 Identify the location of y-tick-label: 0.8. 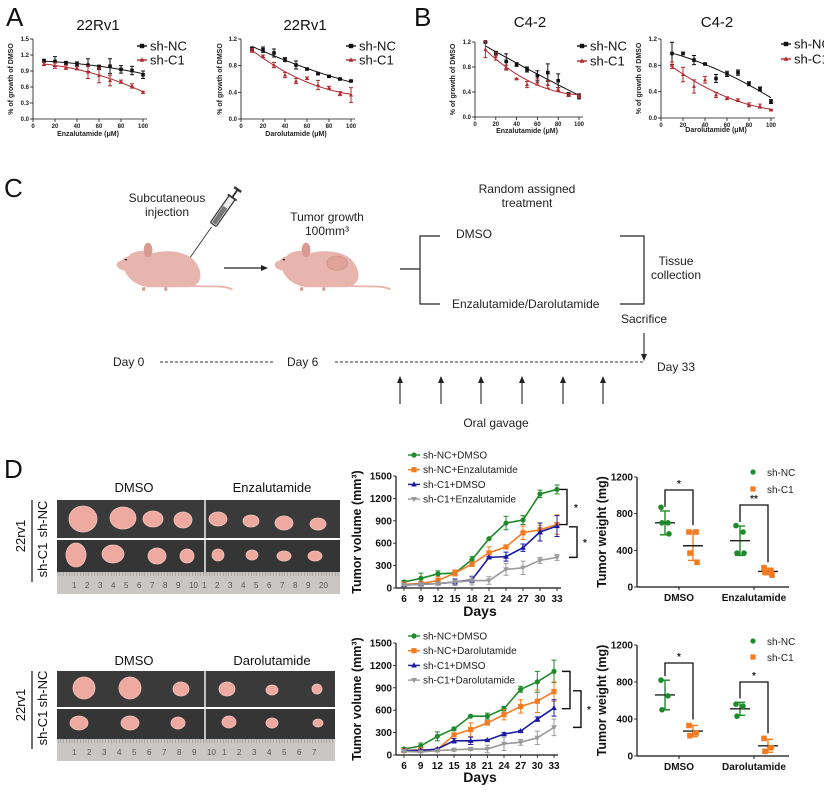
(653, 66).